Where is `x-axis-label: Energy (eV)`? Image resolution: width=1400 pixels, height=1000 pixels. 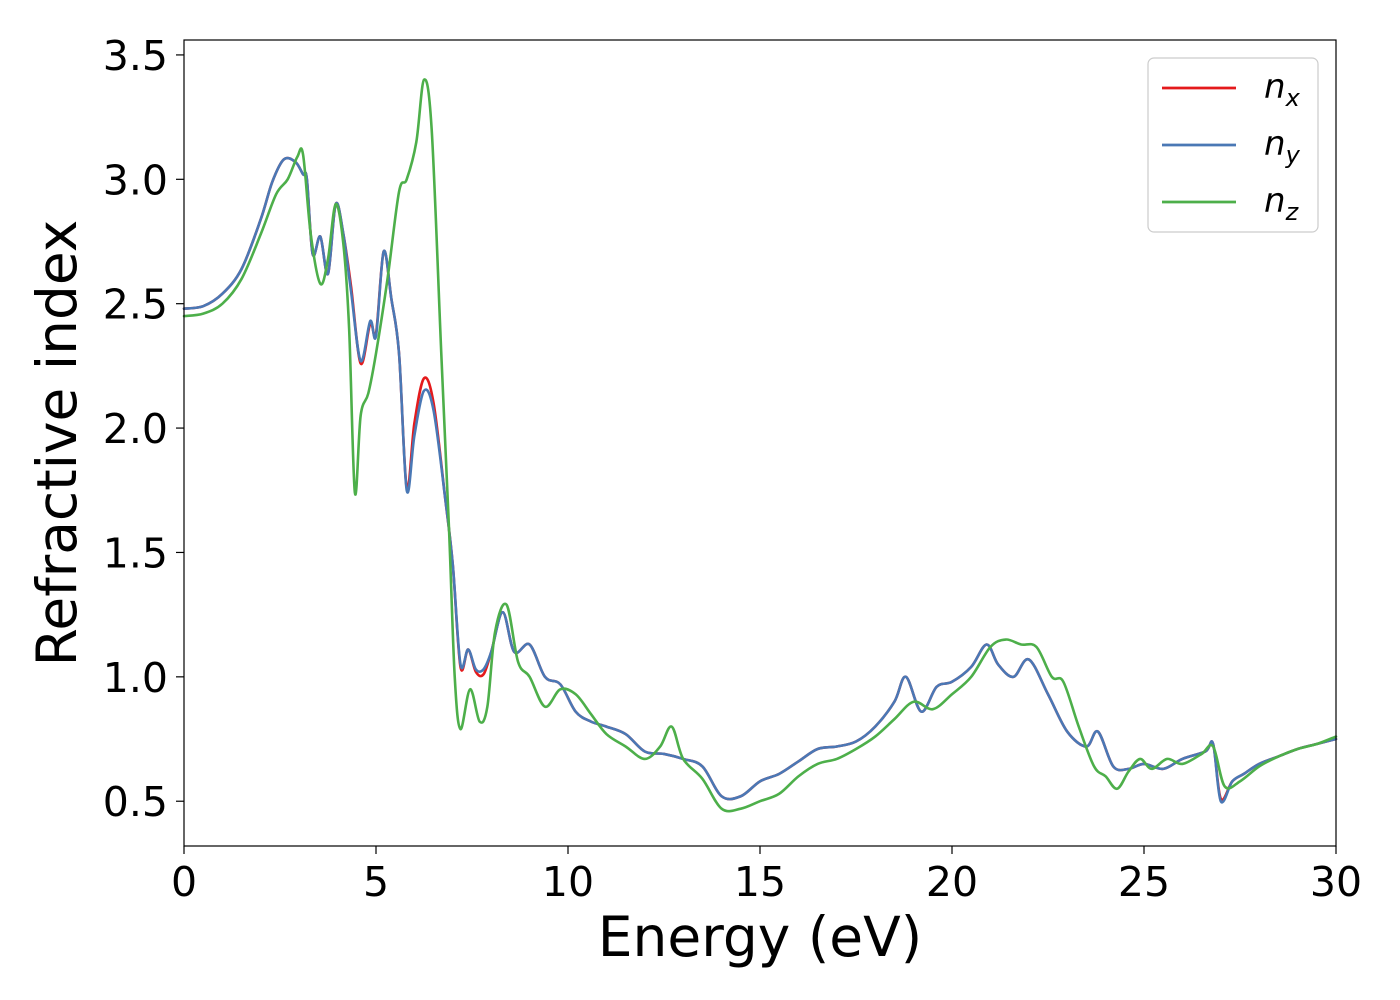 x-axis-label: Energy (eV) is located at coordinates (760, 937).